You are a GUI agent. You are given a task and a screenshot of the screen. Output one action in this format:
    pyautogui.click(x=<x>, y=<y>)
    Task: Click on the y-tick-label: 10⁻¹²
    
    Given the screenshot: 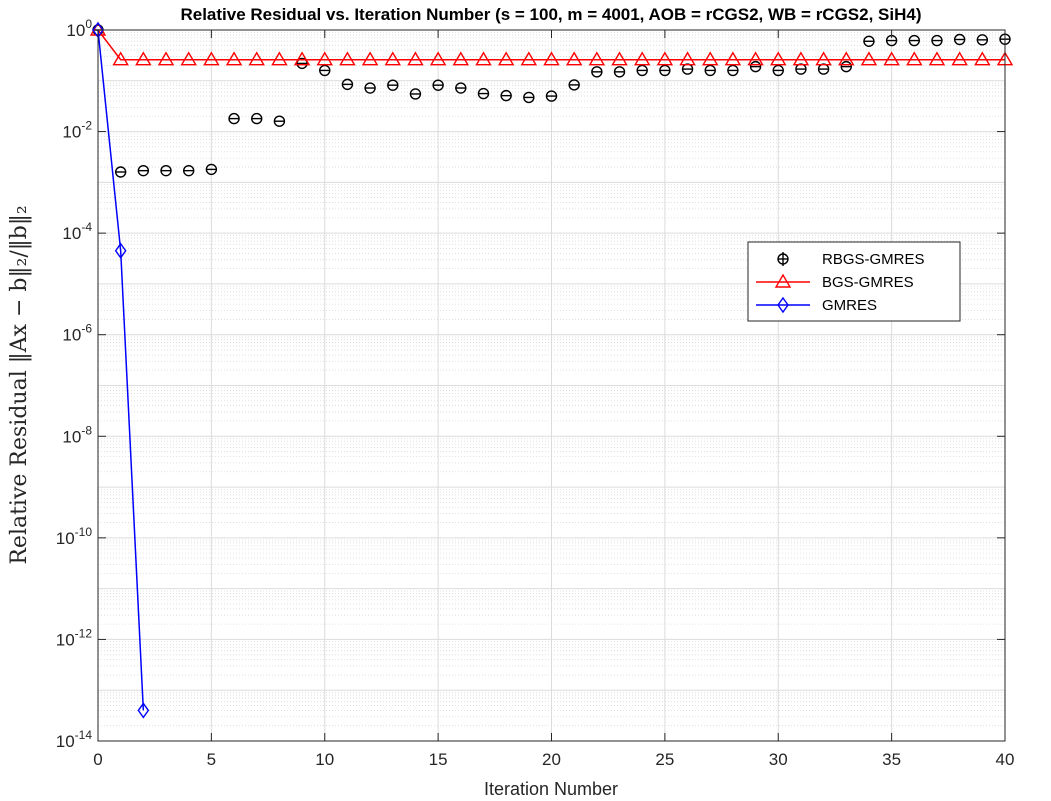 What is the action you would take?
    pyautogui.click(x=74, y=637)
    